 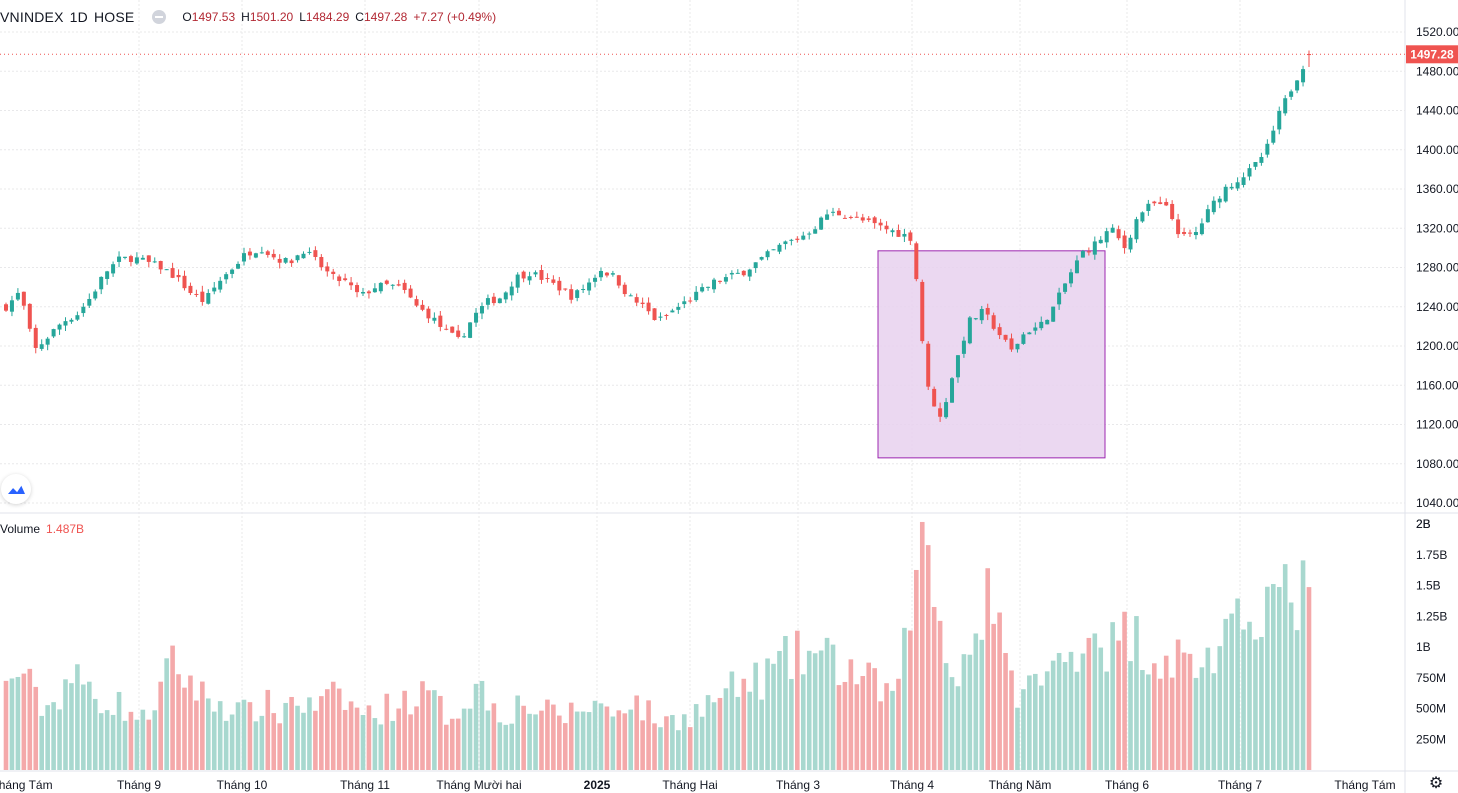 I want to click on time-tick-label: Tháng Hai, so click(x=689, y=785).